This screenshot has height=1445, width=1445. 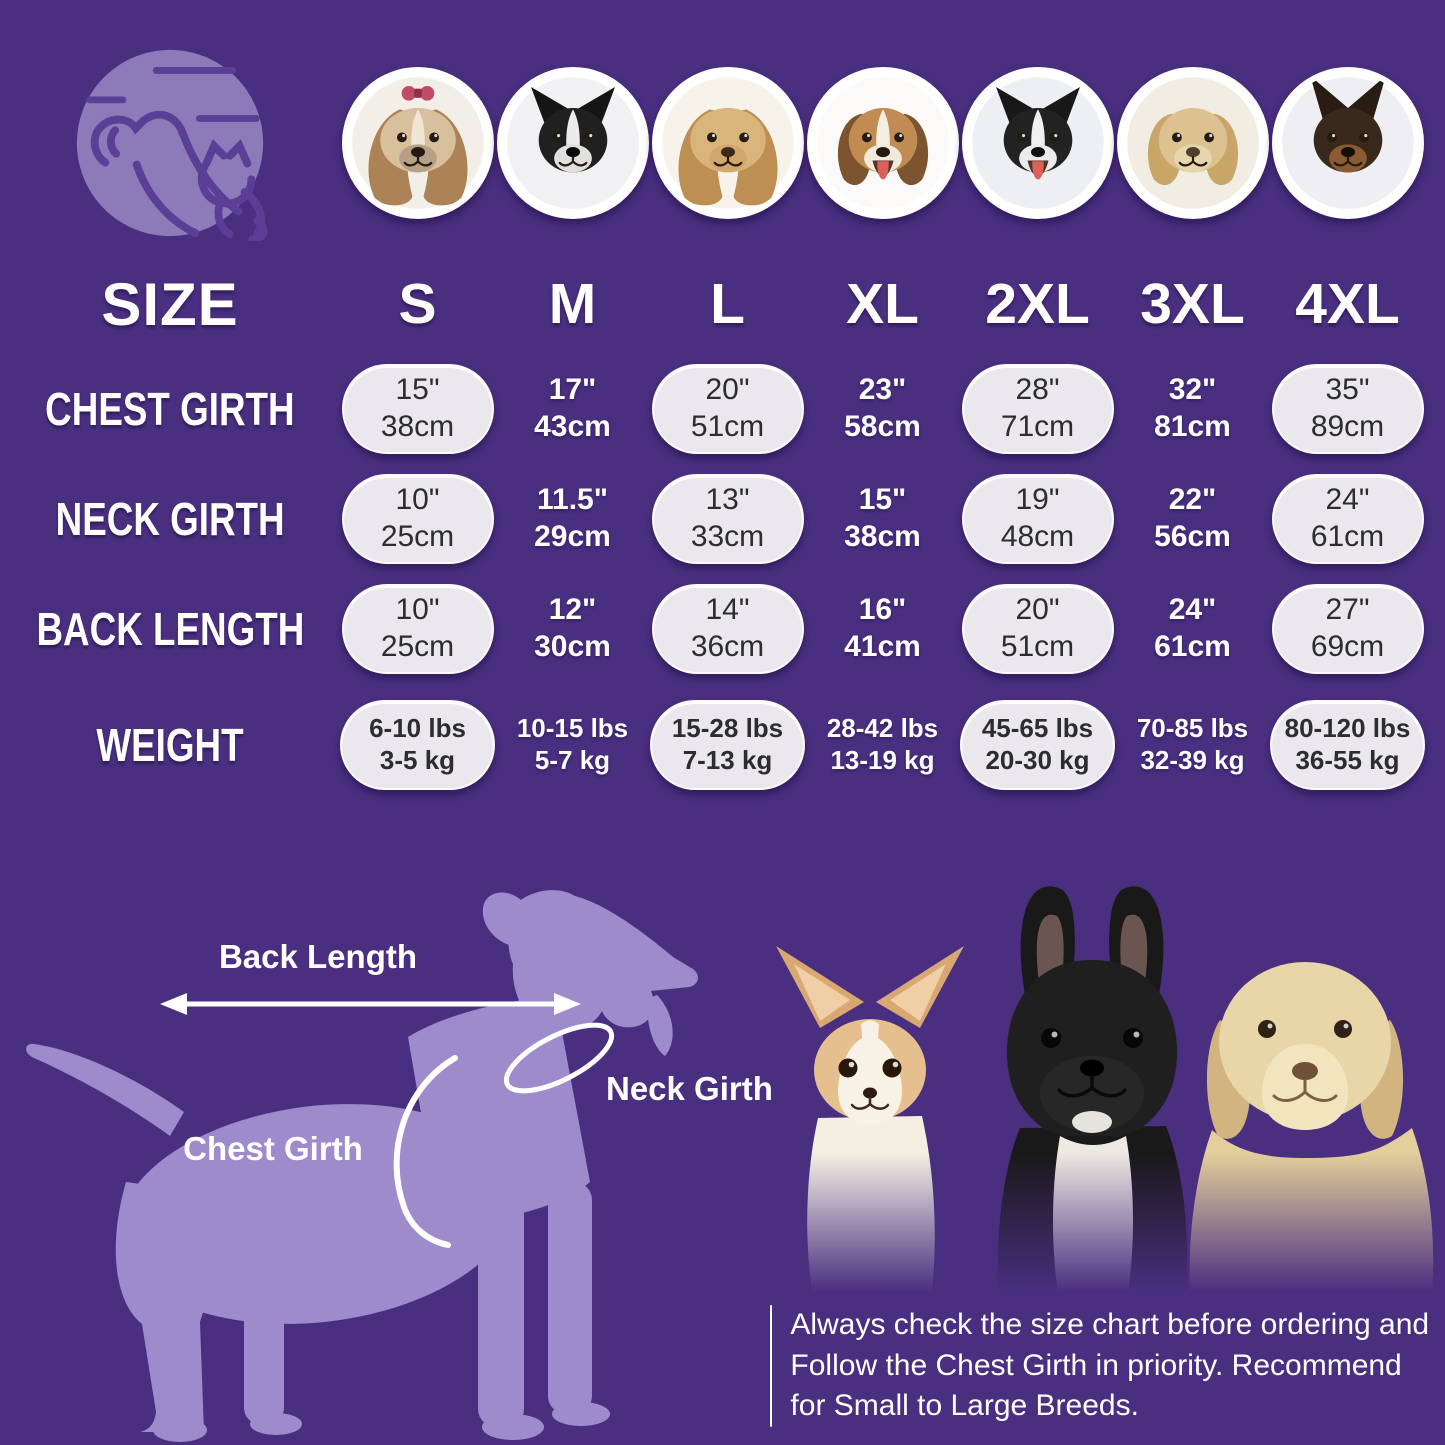 I want to click on breed-photo-boston-terrier, so click(x=572, y=143).